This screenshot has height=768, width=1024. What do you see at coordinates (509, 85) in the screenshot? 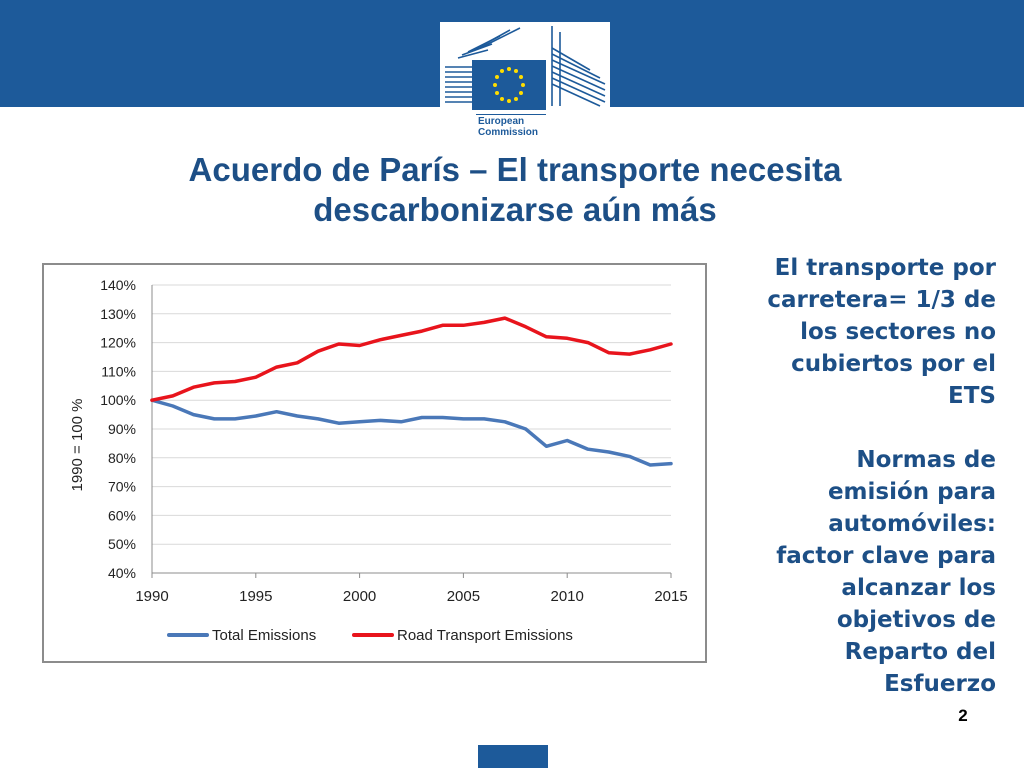
I see `eu-stars-icon` at bounding box center [509, 85].